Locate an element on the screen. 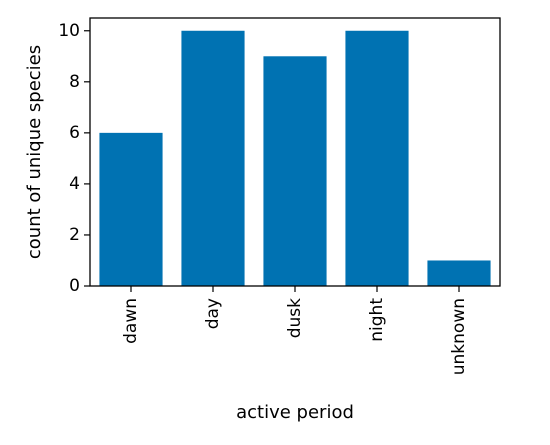 Image resolution: width=550 pixels, height=445 pixels. y-axis-ticks: 0 2 4 6 8 10 is located at coordinates (74, 158).